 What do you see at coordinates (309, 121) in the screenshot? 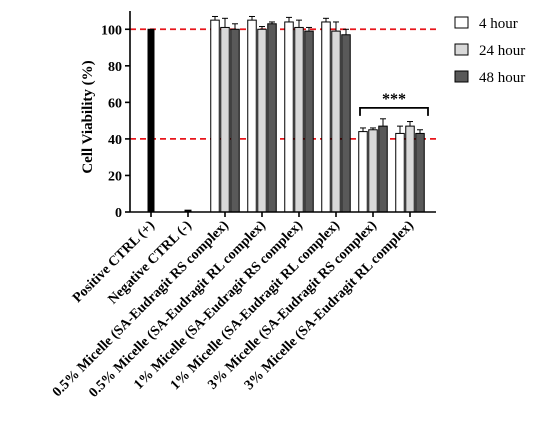
I see `bar-48-hour-cat4` at bounding box center [309, 121].